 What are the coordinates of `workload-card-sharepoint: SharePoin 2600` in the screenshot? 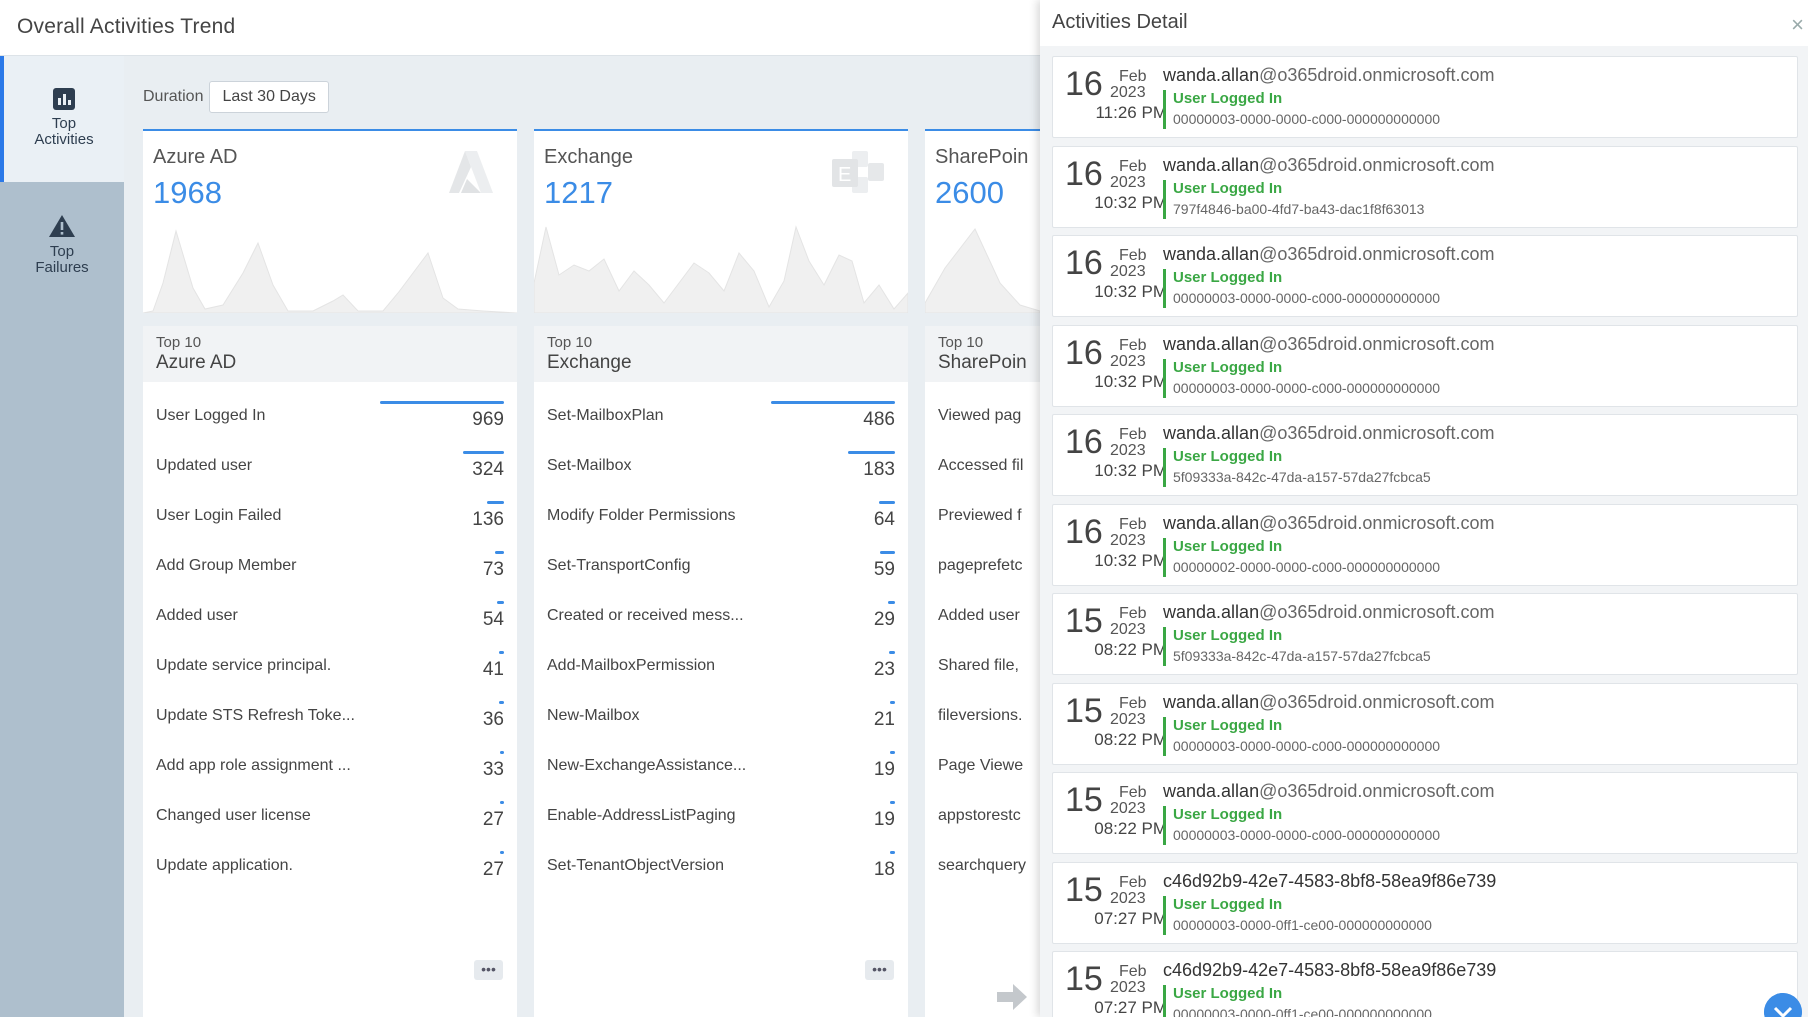 It's located at (982, 221).